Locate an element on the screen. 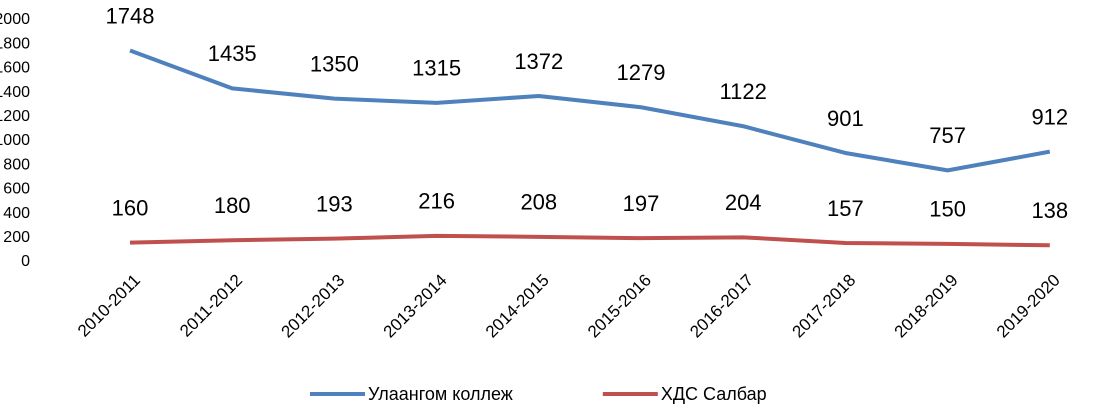 The width and height of the screenshot is (1099, 412). y-tick-label: 0 is located at coordinates (25, 261).